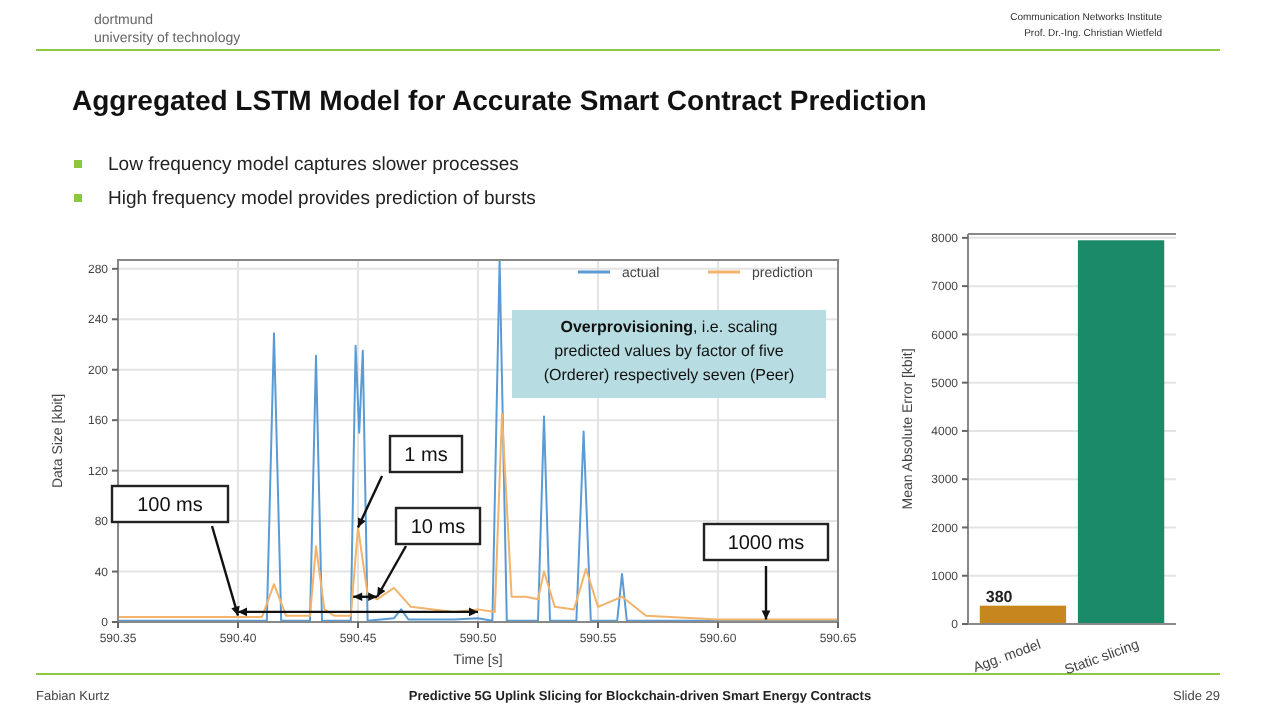 The width and height of the screenshot is (1280, 720). I want to click on annotation: 1 ms, so click(426, 456).